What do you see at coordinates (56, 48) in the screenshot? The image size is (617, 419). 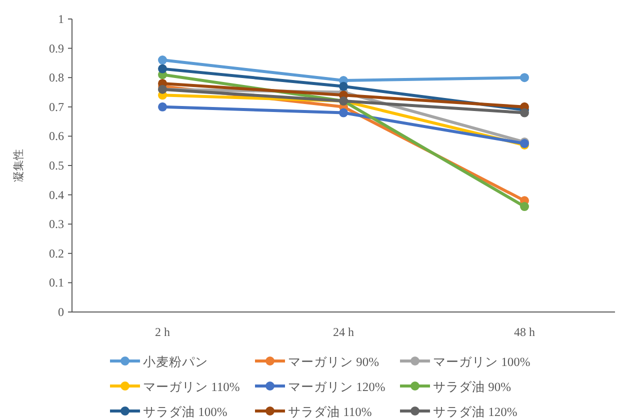 I see `y-tick-label: 0.9` at bounding box center [56, 48].